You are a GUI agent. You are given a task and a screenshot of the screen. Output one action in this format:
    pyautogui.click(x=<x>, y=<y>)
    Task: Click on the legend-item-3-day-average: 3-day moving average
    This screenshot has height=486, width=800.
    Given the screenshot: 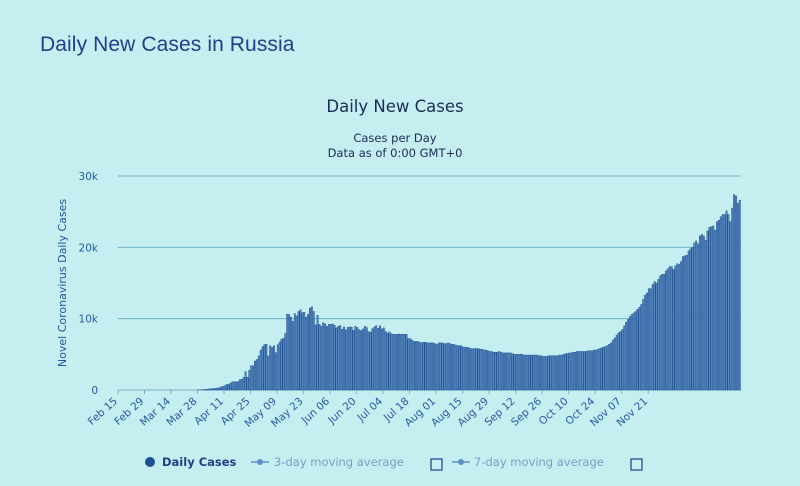 What is the action you would take?
    pyautogui.click(x=347, y=463)
    